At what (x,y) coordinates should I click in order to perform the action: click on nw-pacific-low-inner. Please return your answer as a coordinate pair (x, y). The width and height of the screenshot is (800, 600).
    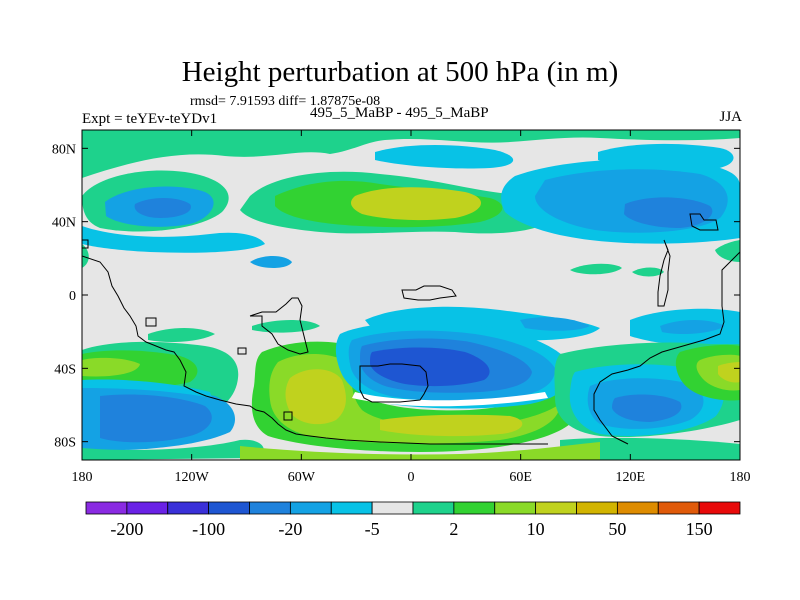
    Looking at the image, I should click on (162, 208).